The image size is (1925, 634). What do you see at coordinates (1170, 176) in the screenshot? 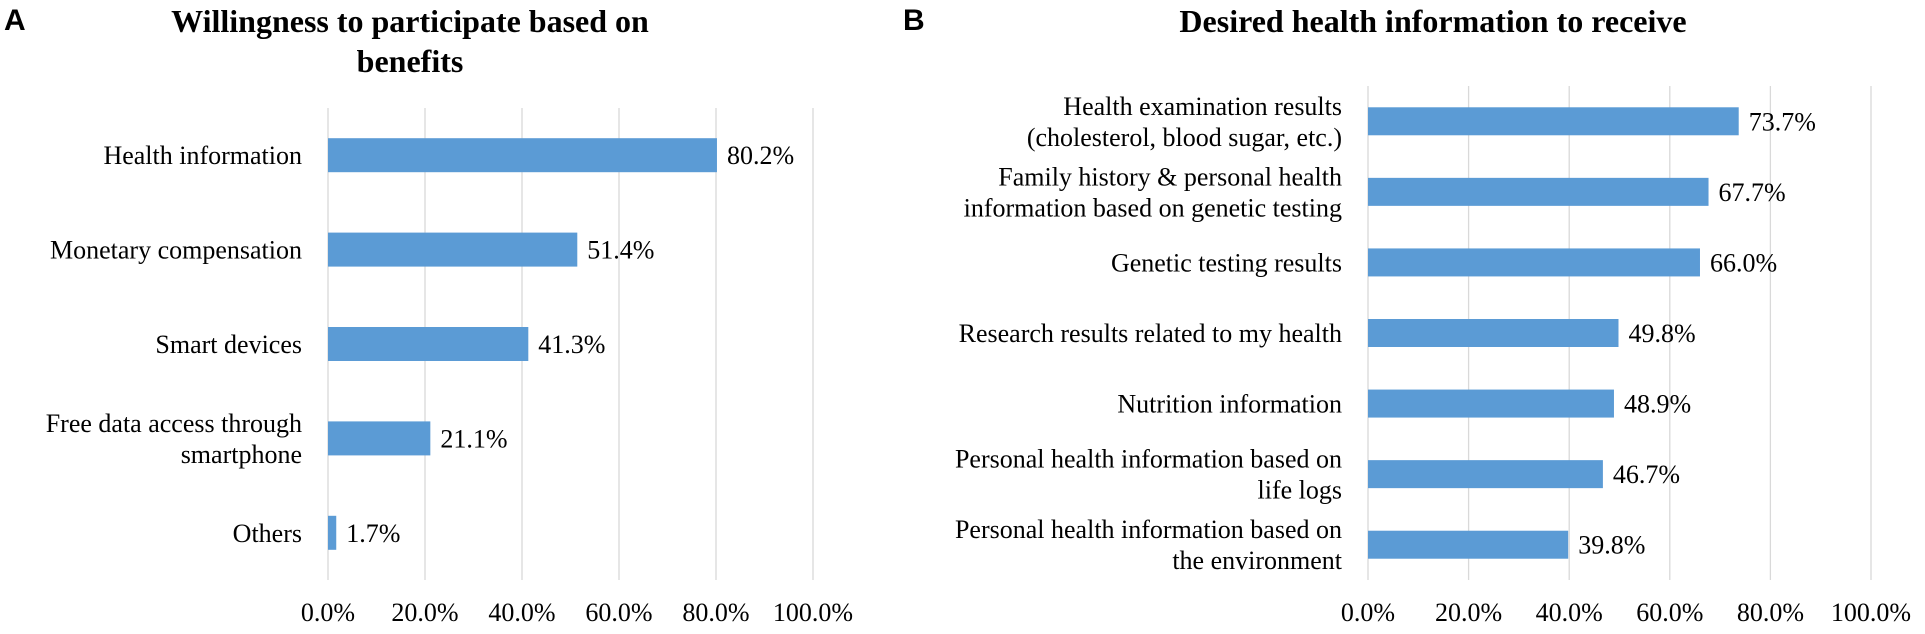
I see `category-label: Family history & personal health` at bounding box center [1170, 176].